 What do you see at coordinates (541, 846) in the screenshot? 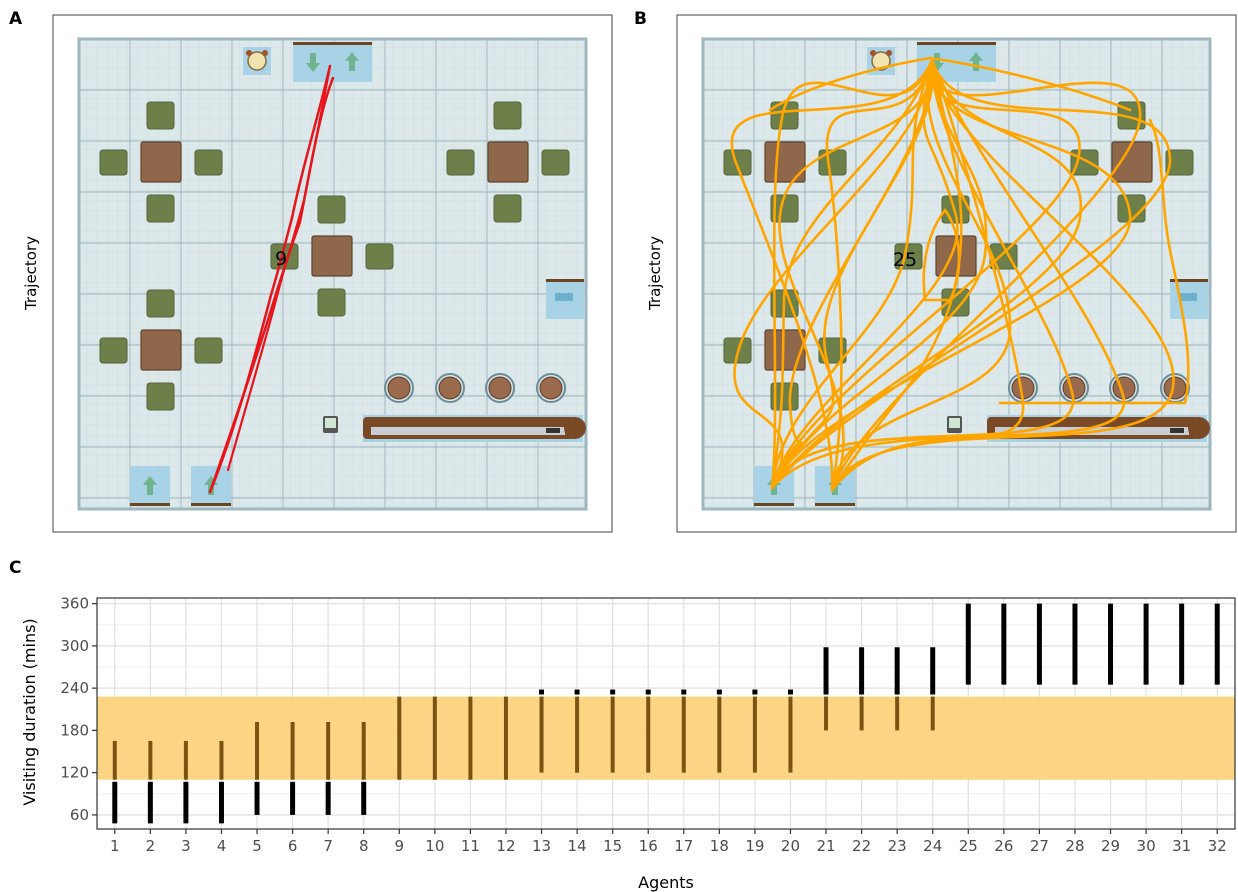
I see `x-tick-label: 13` at bounding box center [541, 846].